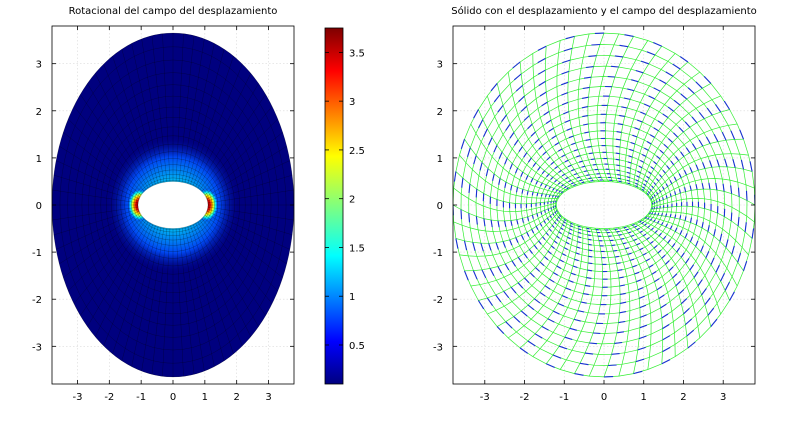  I want to click on x-tick-label: 1, so click(205, 397).